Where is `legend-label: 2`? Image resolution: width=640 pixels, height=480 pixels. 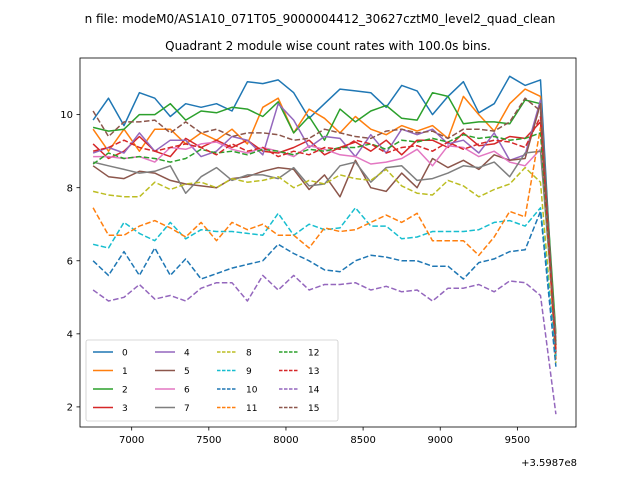 legend-label: 2 is located at coordinates (125, 391).